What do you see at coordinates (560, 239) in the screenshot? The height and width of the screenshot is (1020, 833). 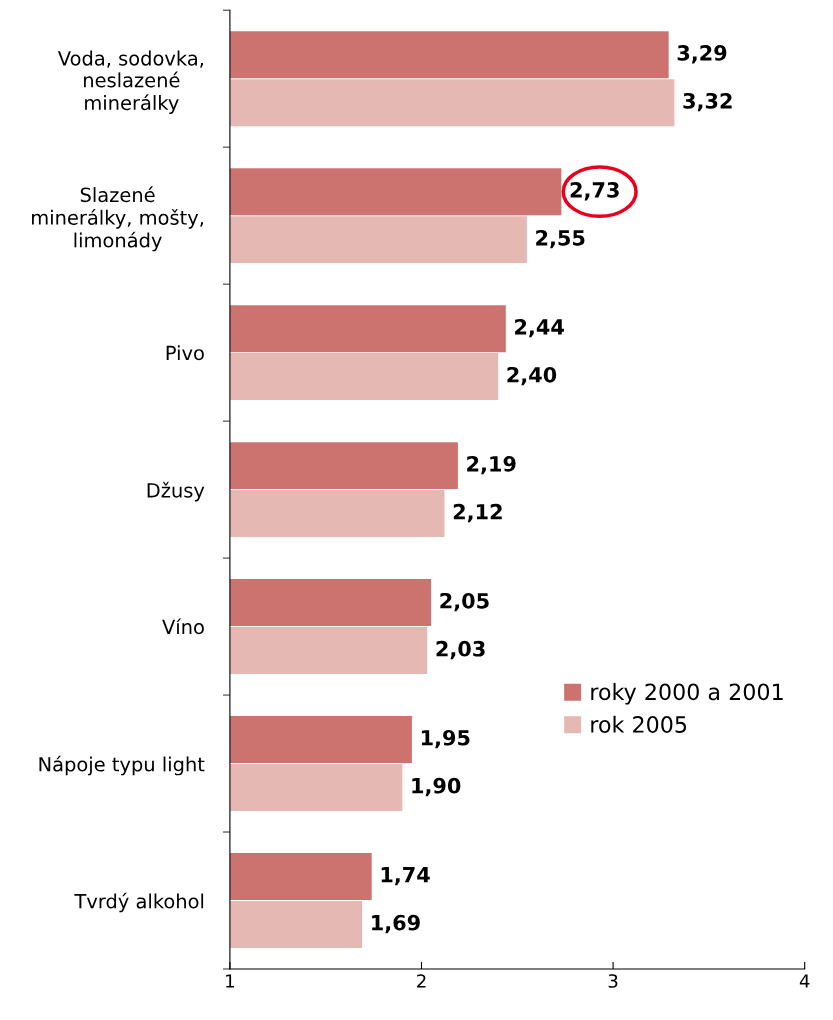 I see `data-label: 2,55` at bounding box center [560, 239].